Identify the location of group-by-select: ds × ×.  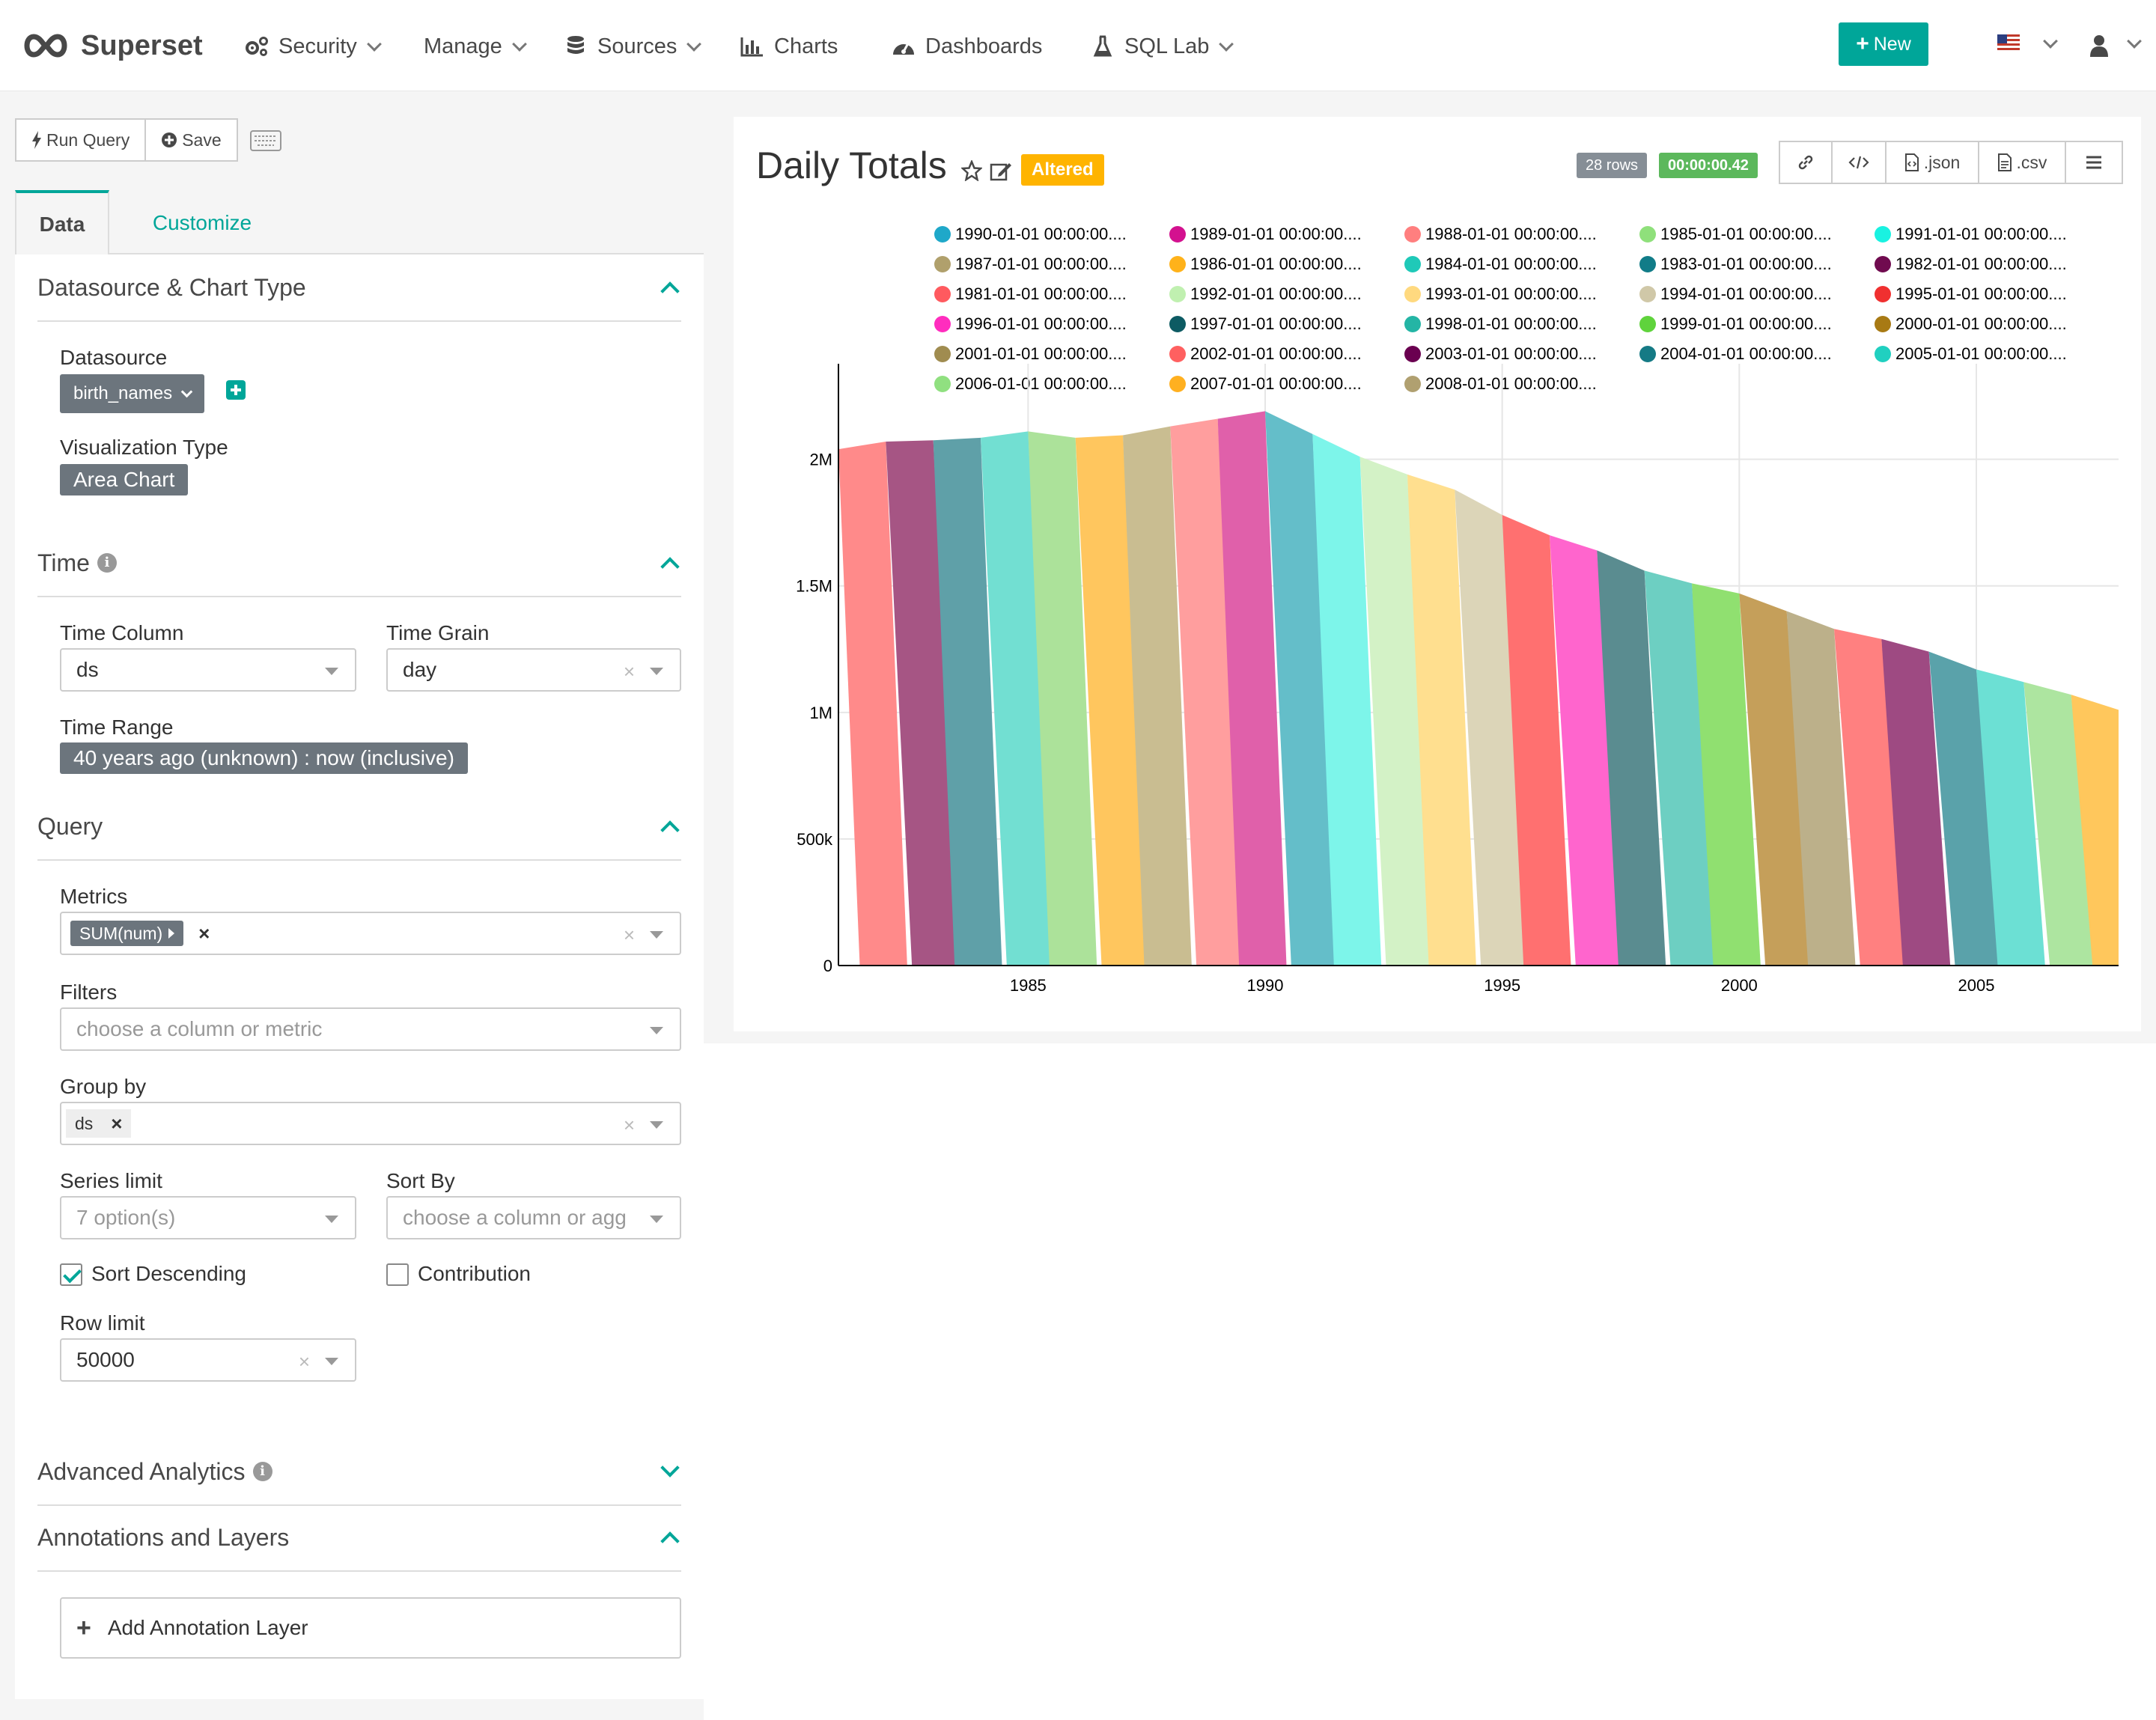
(370, 1123).